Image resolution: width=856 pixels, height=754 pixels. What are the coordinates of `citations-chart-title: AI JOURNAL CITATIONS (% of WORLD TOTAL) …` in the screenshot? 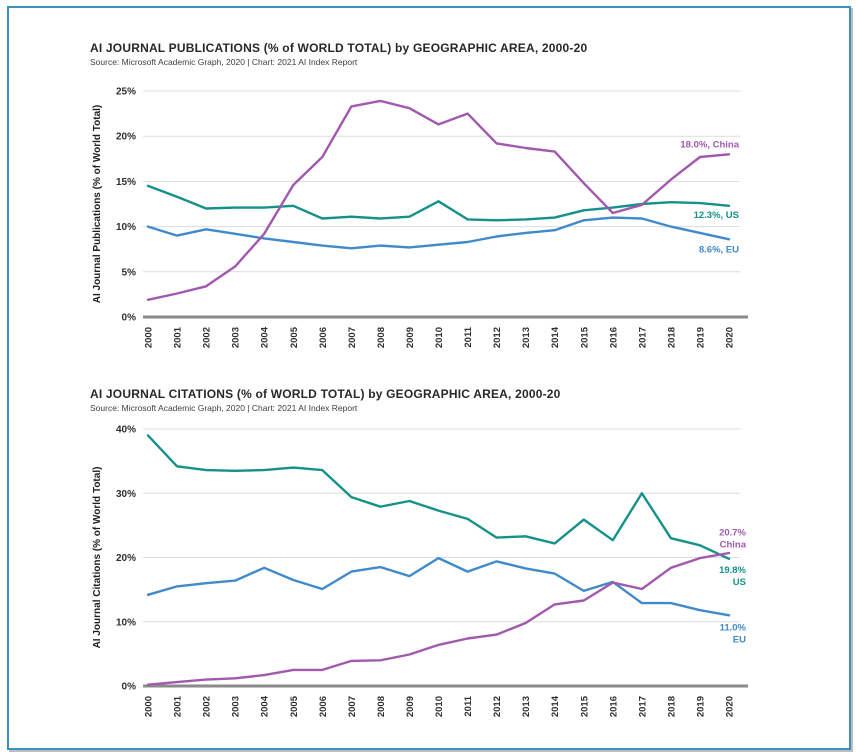 It's located at (325, 394).